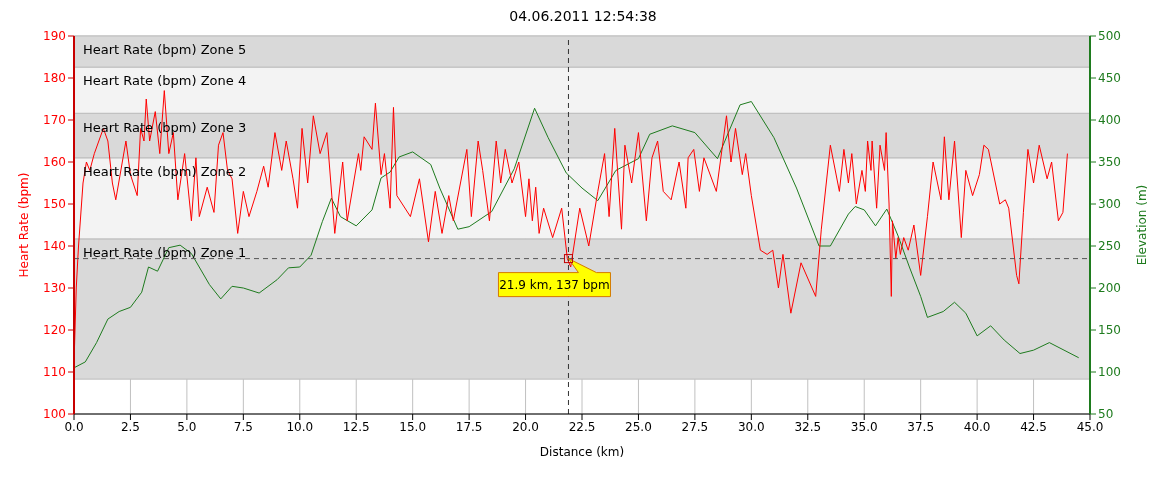 The height and width of the screenshot is (477, 1169). Describe the element at coordinates (54, 78) in the screenshot. I see `y-tick-label: 180` at that location.